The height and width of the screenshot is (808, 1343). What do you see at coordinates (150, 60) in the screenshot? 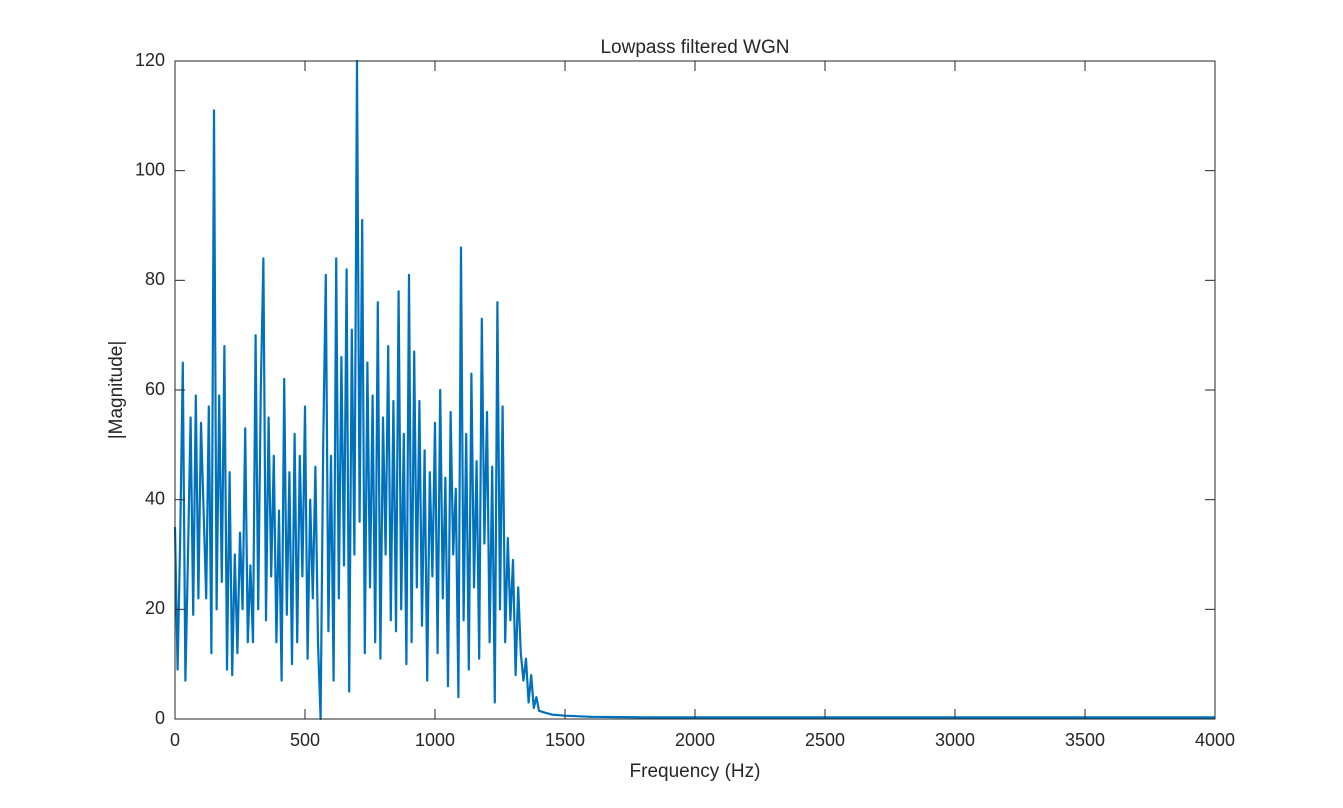
I see `y-tick-label: 120` at bounding box center [150, 60].